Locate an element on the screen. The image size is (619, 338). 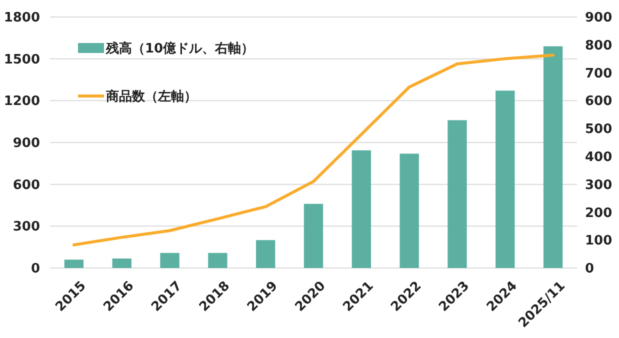
y2-tick-label: 100 is located at coordinates (598, 241).